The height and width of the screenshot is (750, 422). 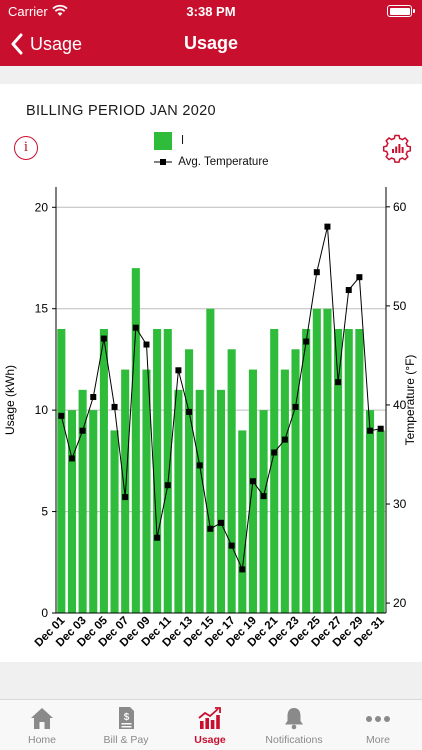 I want to click on status-time: 3:38 PM, so click(x=211, y=11).